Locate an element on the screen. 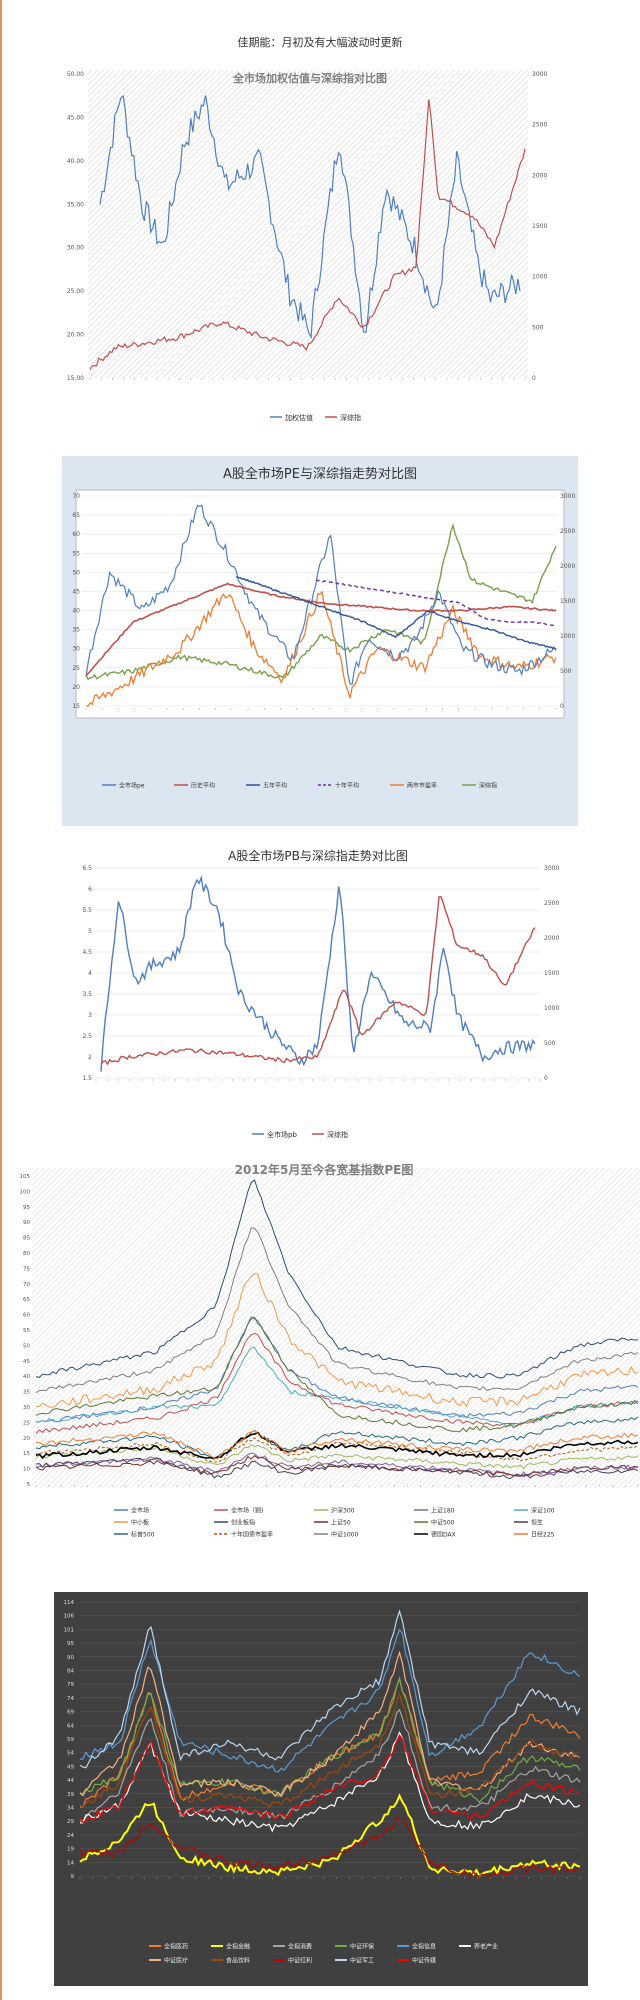  chart-1-right-tick: 1500 is located at coordinates (539, 226).